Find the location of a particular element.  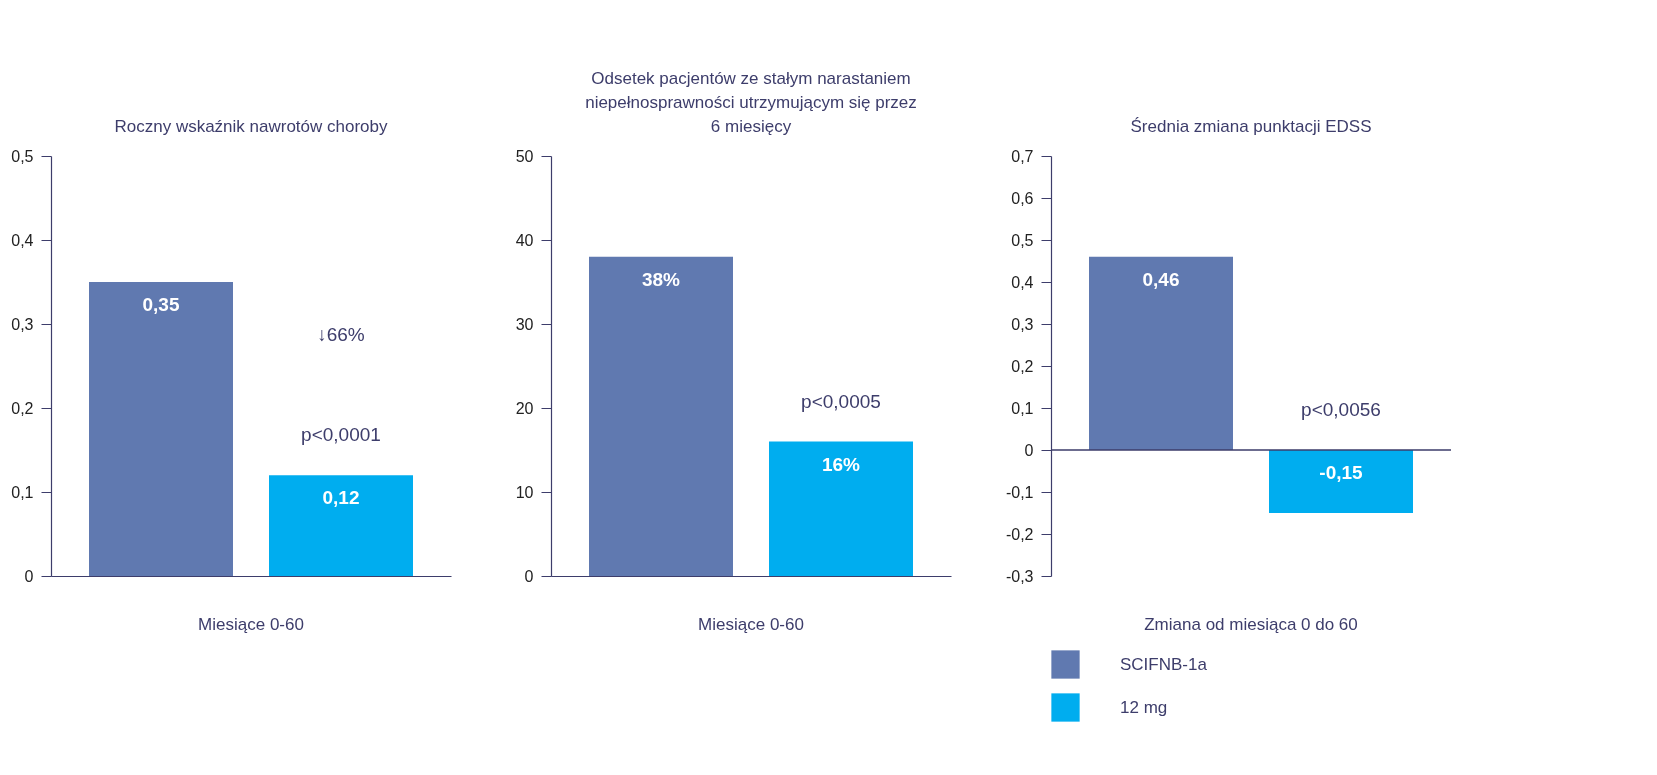

chart-title: Odsetek pacjentów ze stałym narastaniem niepełnosprawności utrzymującym się przez 6 miesięcy is located at coordinates (751, 102).